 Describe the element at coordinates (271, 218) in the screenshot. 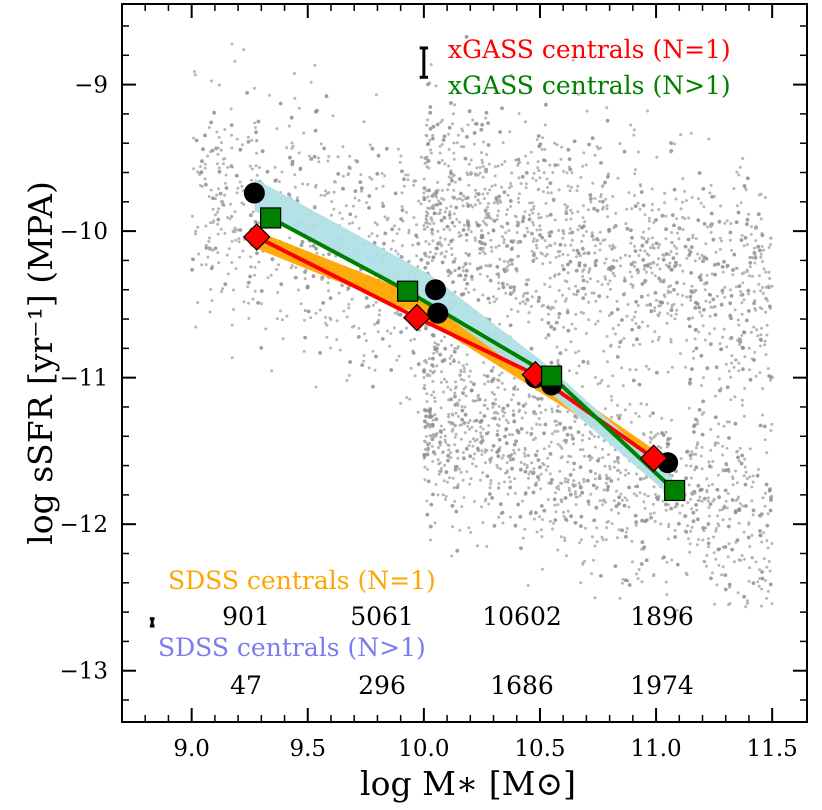

I see `xgass-nm-point` at that location.